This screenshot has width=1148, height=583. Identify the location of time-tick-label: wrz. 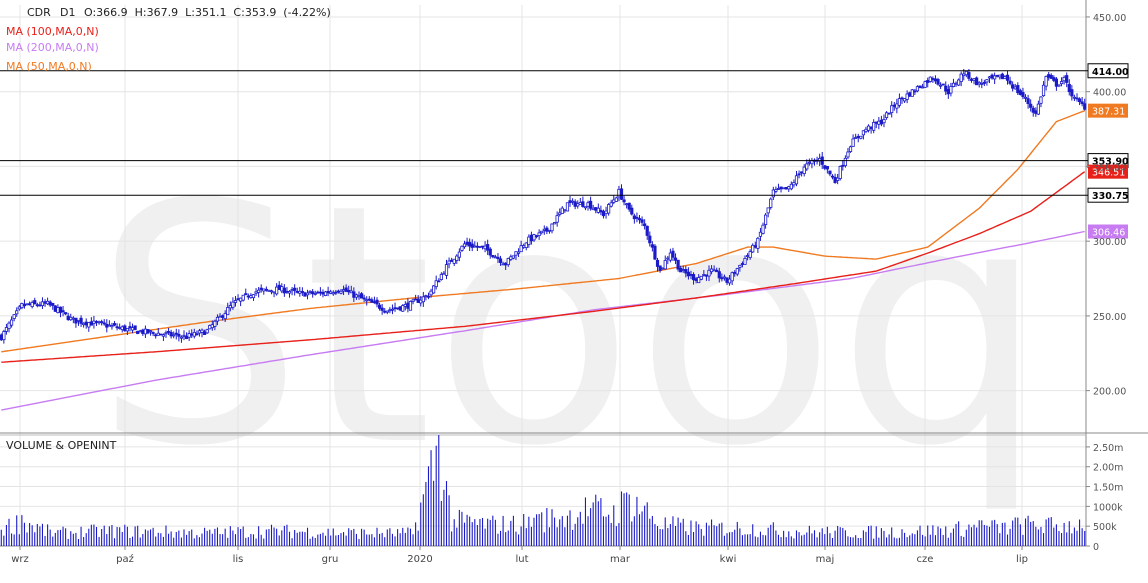
(20, 559).